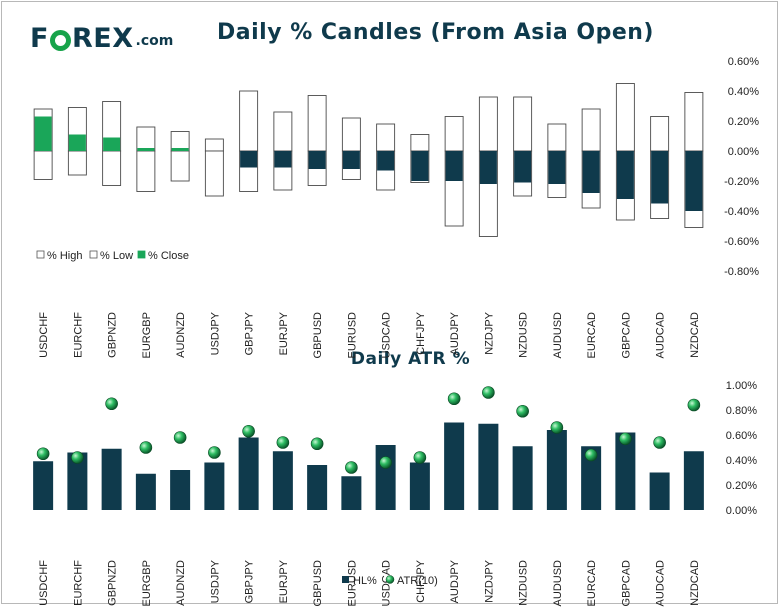 This screenshot has width=781, height=607. I want to click on atr-category-label: GBPJPY, so click(250, 581).